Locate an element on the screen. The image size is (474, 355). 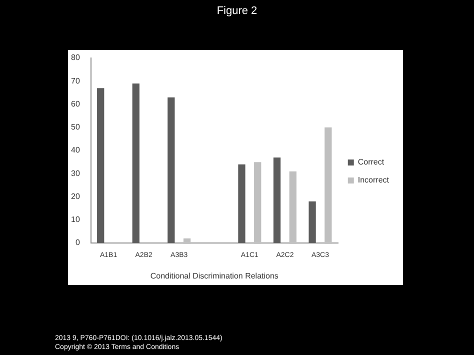
y-tick-label: 60 is located at coordinates (75, 103).